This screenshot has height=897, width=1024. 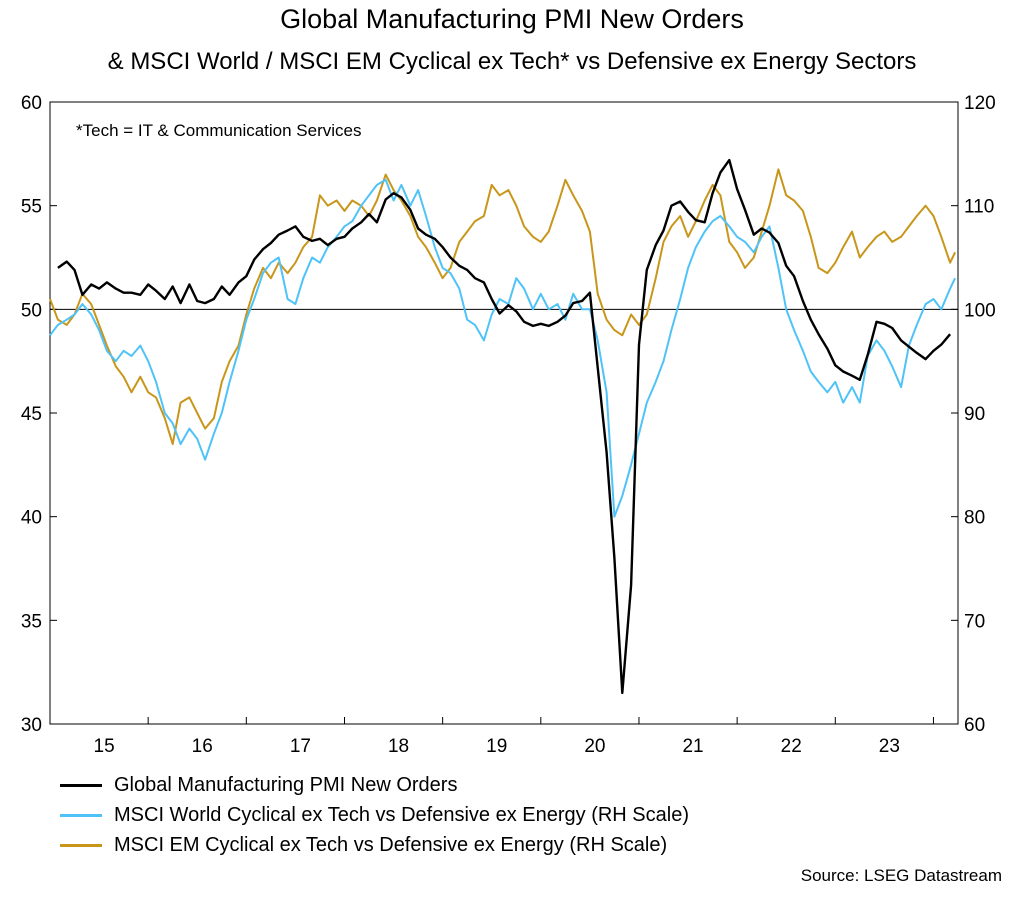 What do you see at coordinates (512, 19) in the screenshot?
I see `chart-title: Global Manufacturing PMI New Orders` at bounding box center [512, 19].